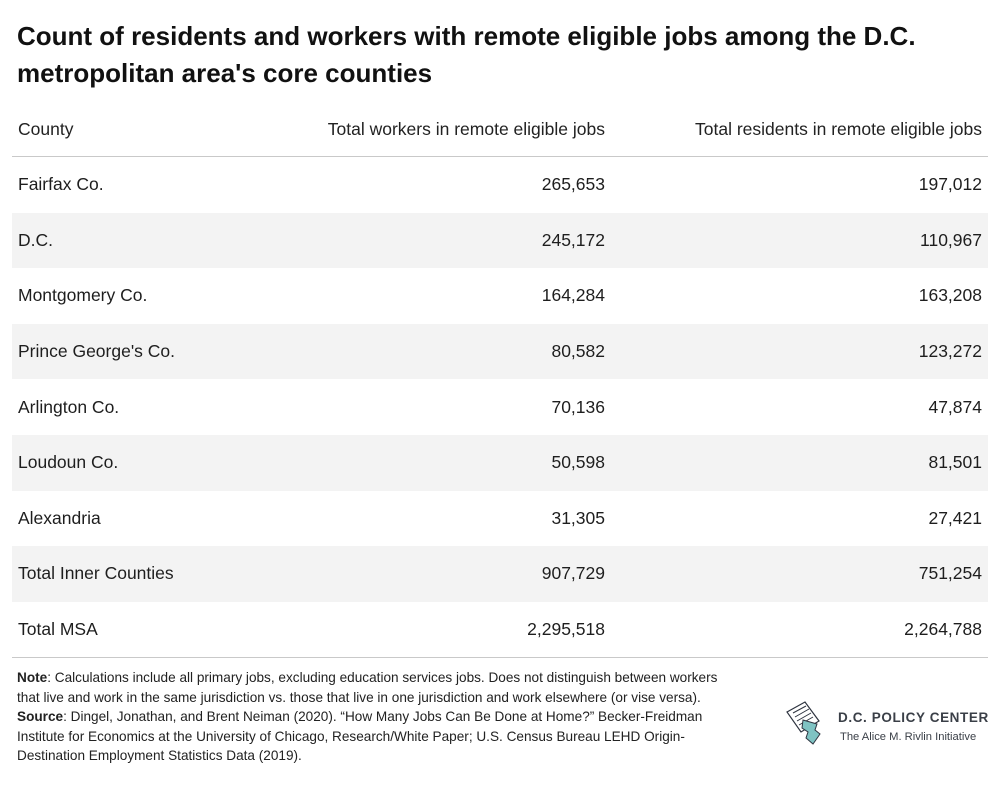 Image resolution: width=1000 pixels, height=800 pixels. I want to click on county-cell: Fairfax Co., so click(61, 184).